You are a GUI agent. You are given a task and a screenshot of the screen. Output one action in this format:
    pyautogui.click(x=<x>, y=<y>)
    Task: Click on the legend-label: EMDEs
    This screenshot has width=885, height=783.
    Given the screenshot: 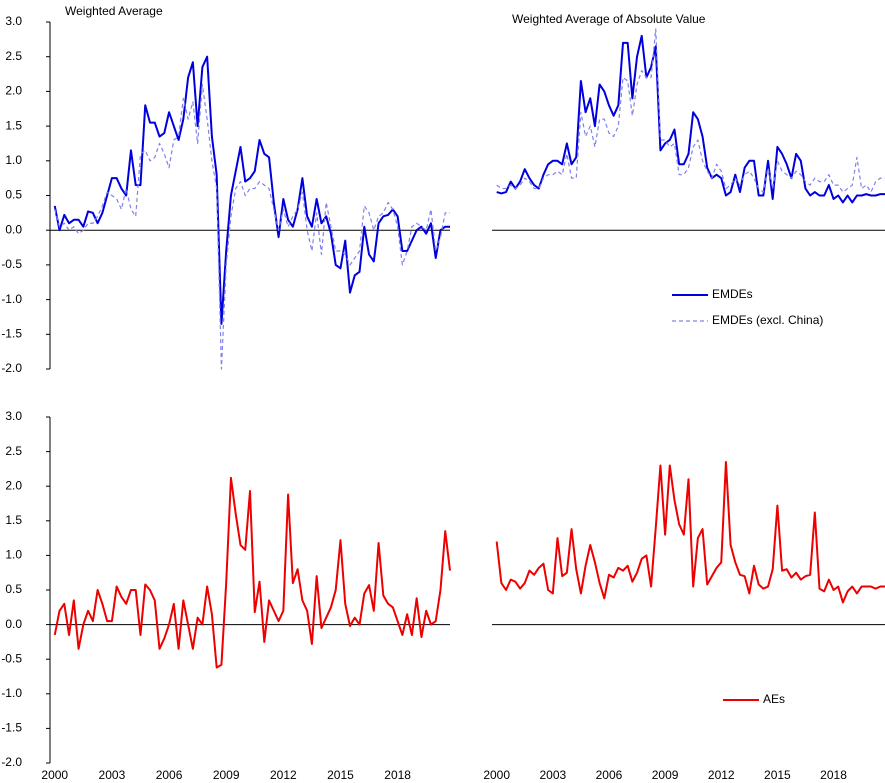 What is the action you would take?
    pyautogui.click(x=732, y=294)
    